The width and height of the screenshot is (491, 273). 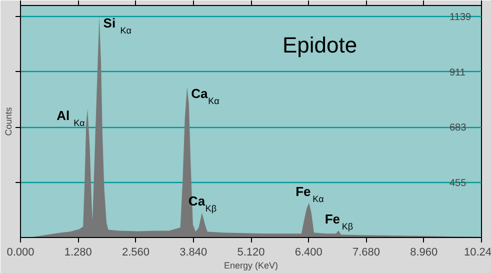 I want to click on x-tick-label: 0.000, so click(x=20, y=252).